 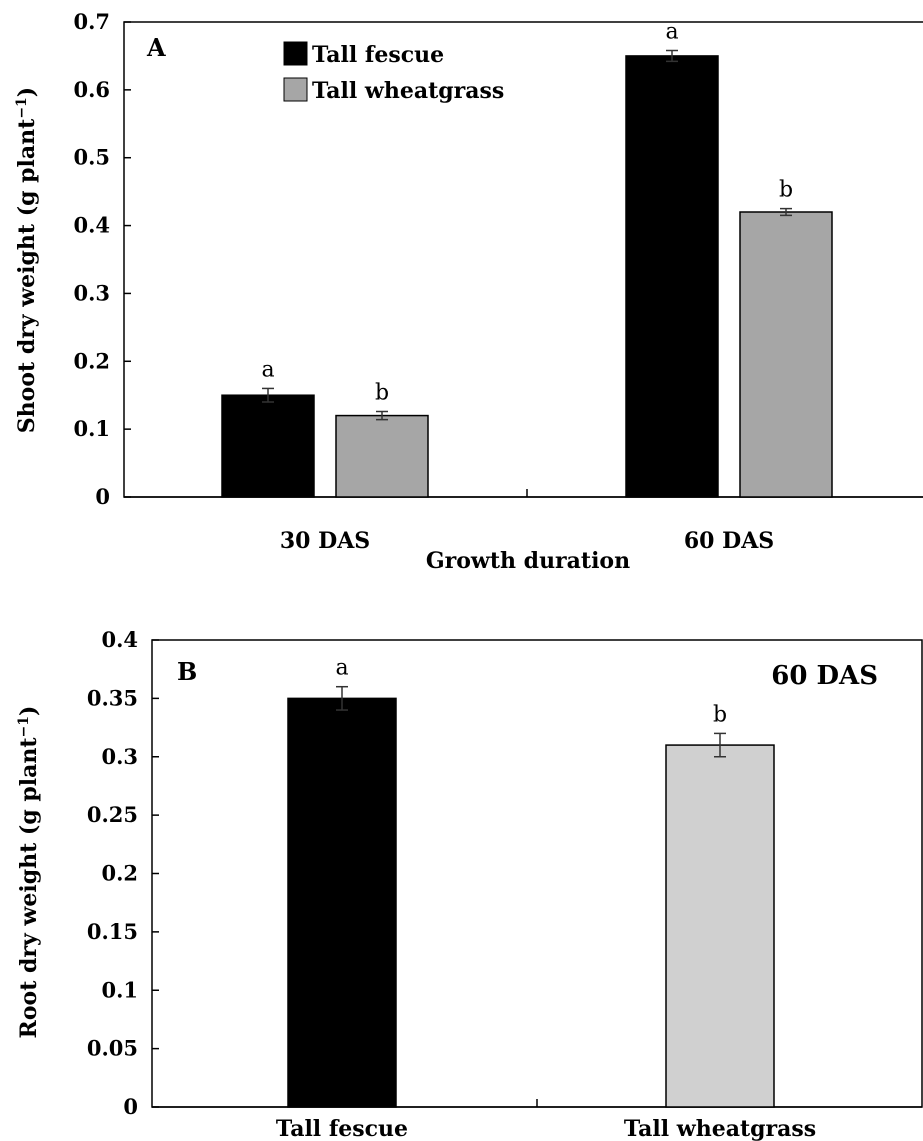 I want to click on category-label-tall-wheatgrass: Tall wheatgrass, so click(x=720, y=1128).